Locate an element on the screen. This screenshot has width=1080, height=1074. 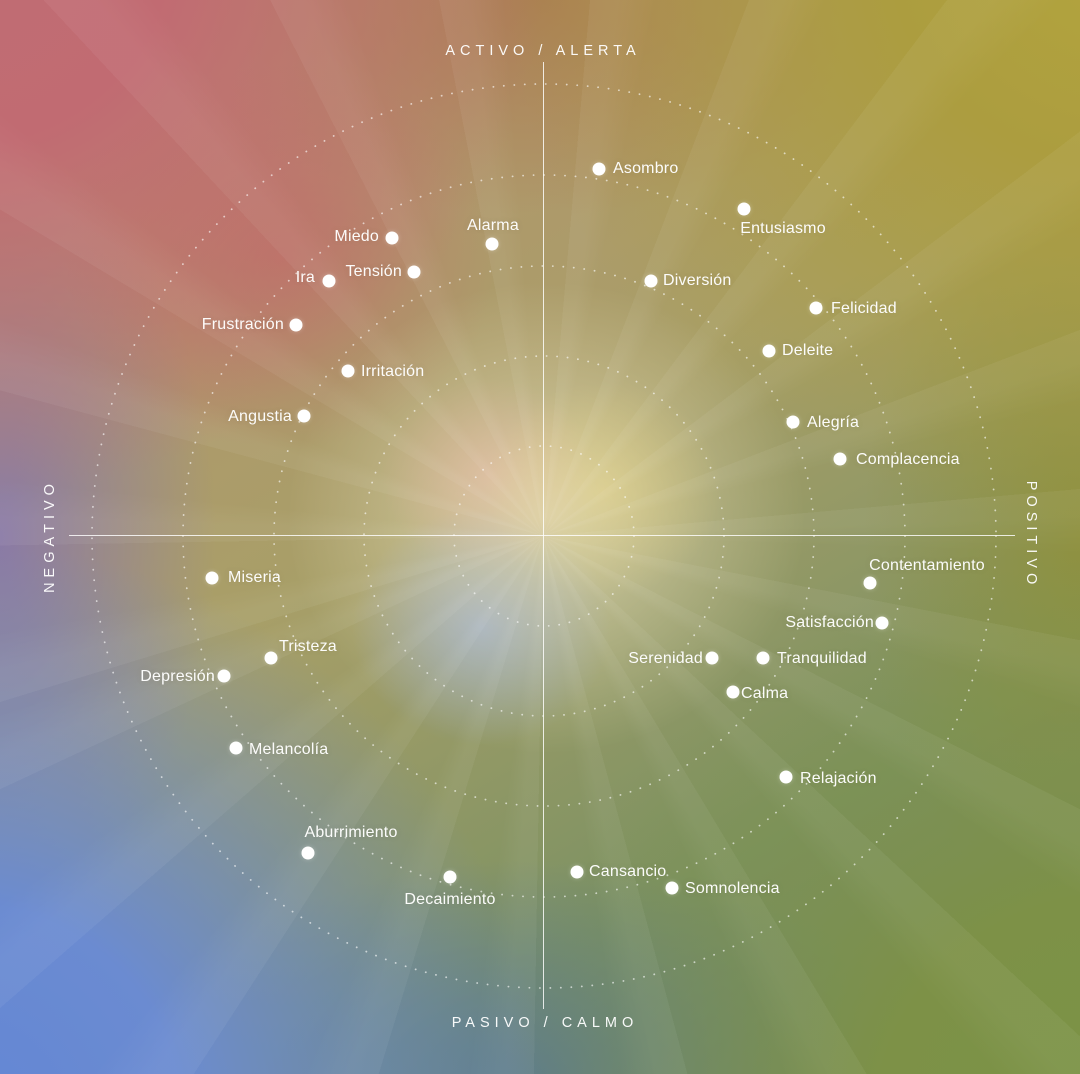
y-axis-line is located at coordinates (543, 535).